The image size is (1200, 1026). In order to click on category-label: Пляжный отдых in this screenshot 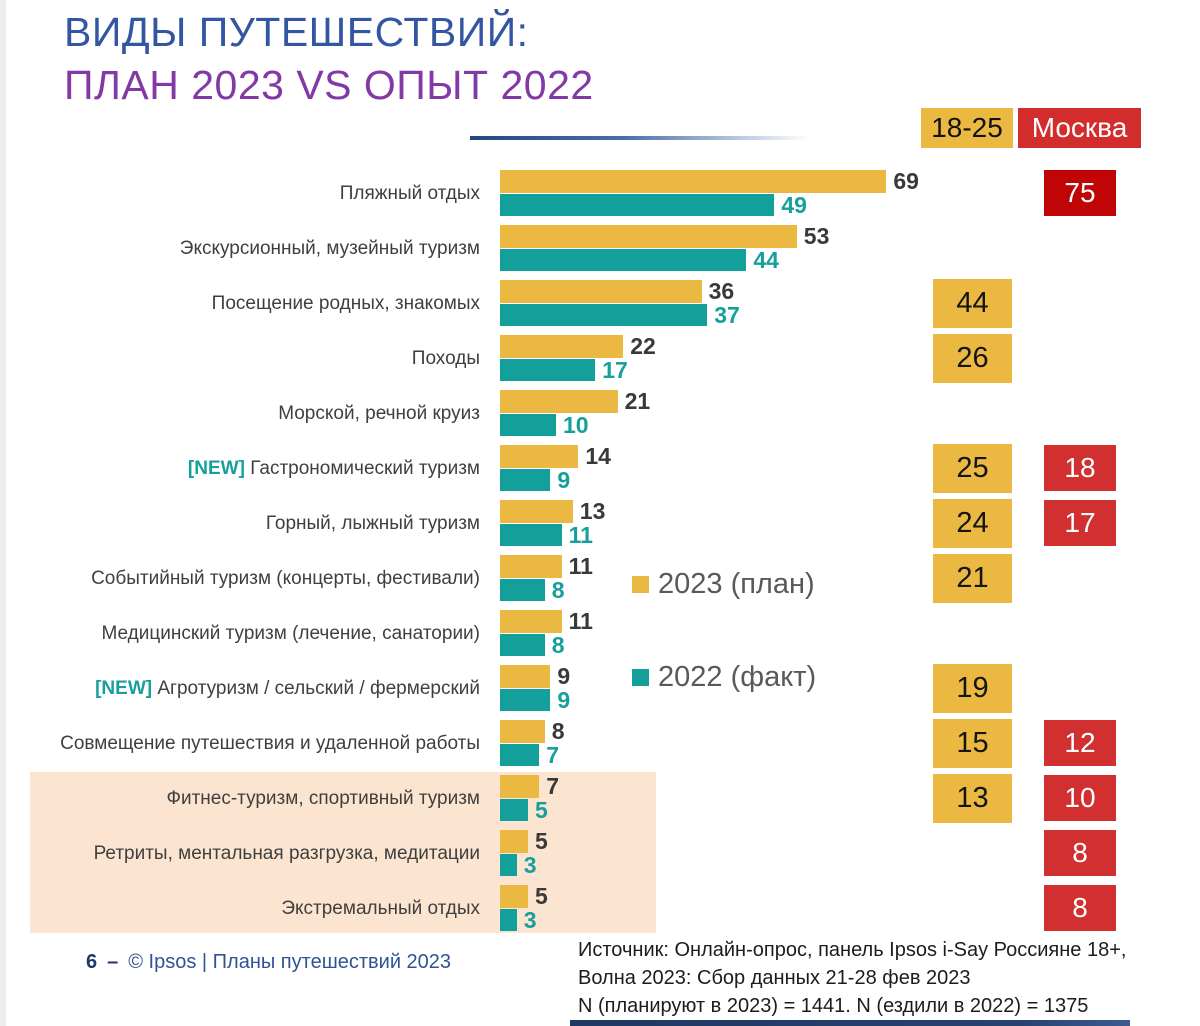, I will do `click(245, 193)`.